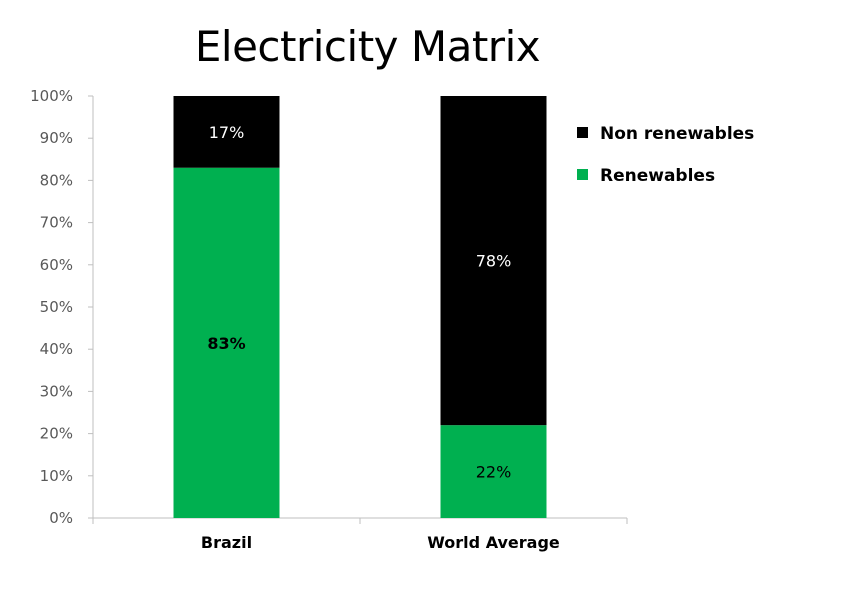 The image size is (845, 591). Describe the element at coordinates (677, 134) in the screenshot. I see `legend-label: Non renewables` at that location.